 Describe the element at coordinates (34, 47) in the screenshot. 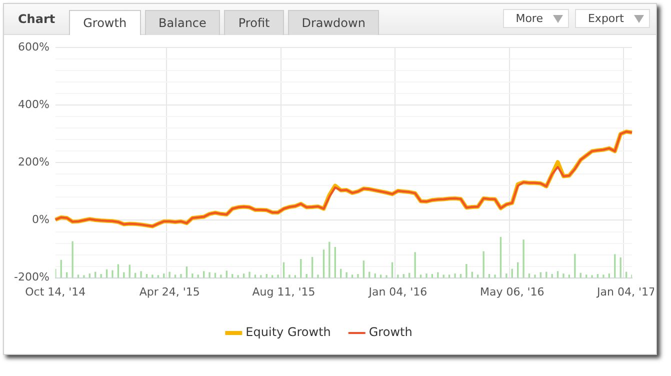

I see `y-tick-label: 600%` at that location.